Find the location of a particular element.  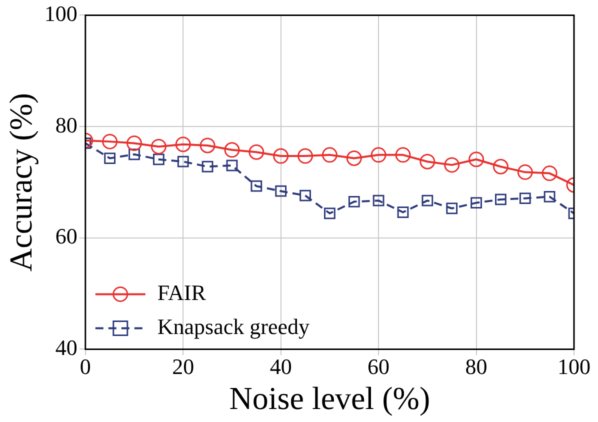

x-tick-label: 20 is located at coordinates (183, 367).